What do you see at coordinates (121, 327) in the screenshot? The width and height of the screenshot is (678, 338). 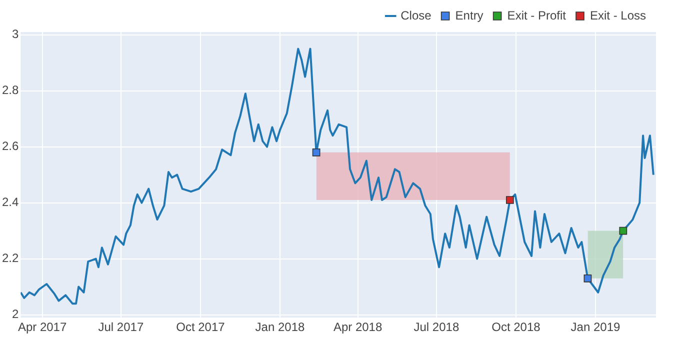 I see `x-tick-label: Jul 2017` at bounding box center [121, 327].